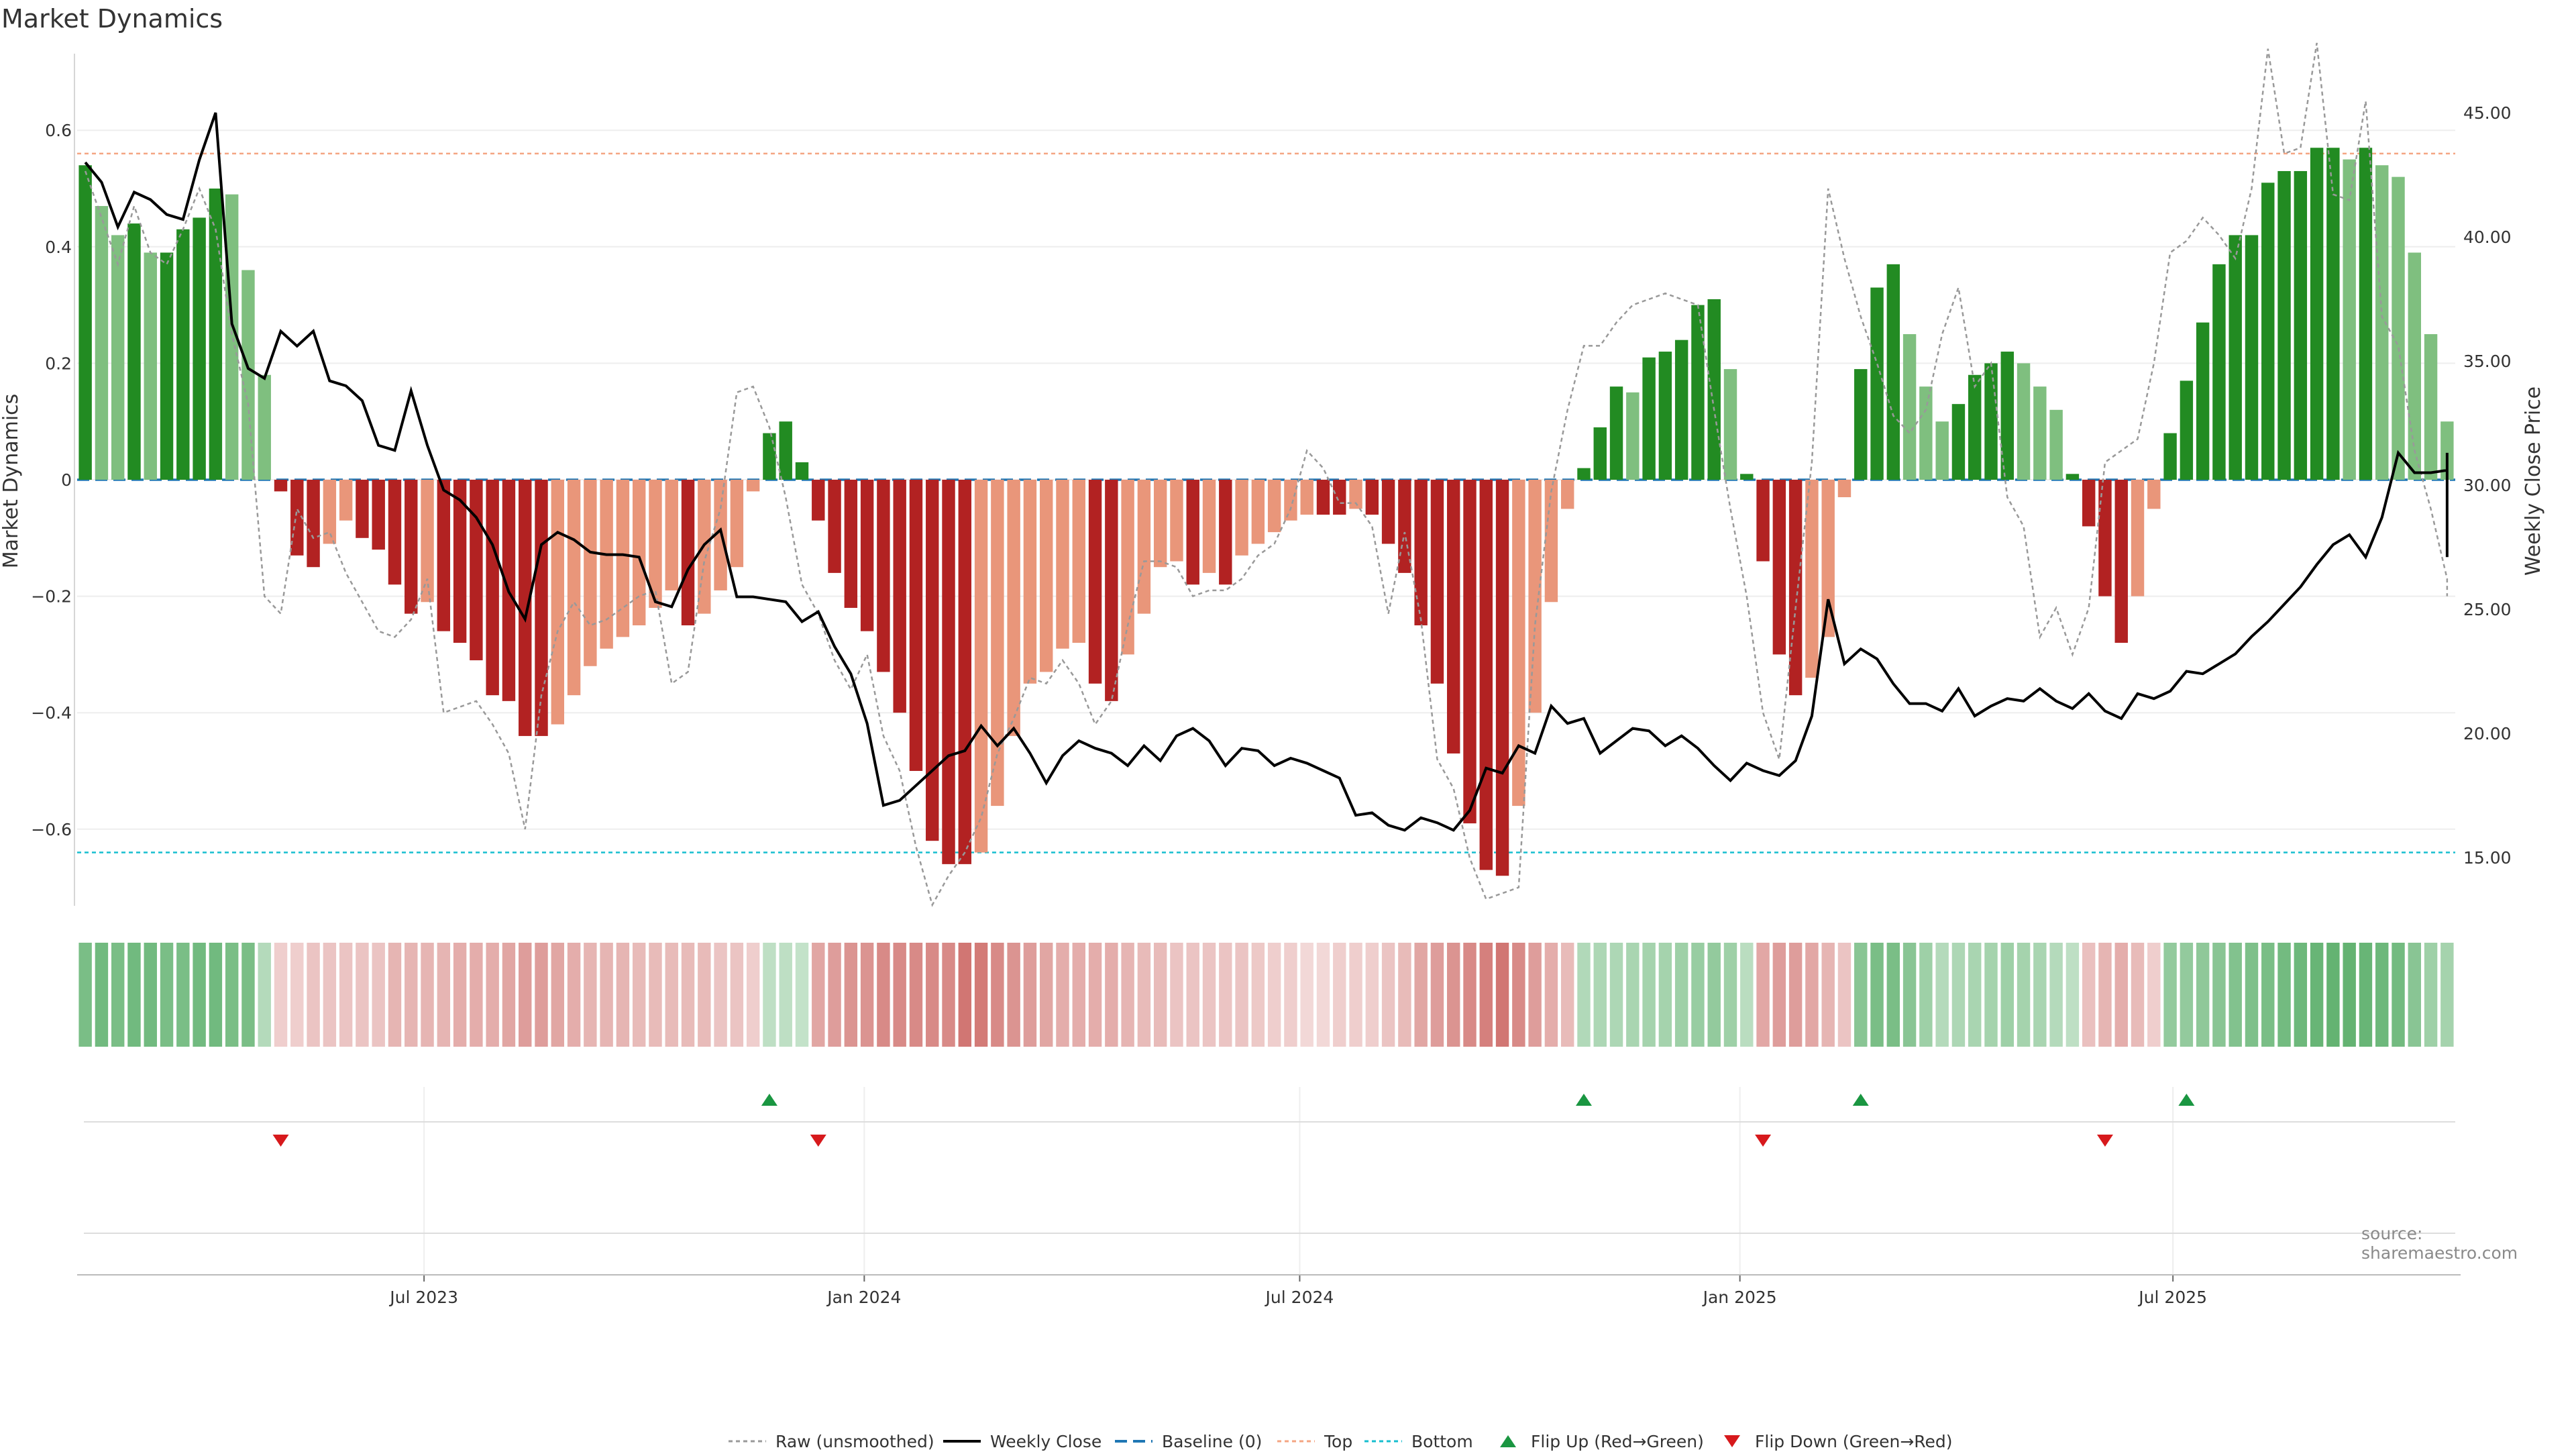 The width and height of the screenshot is (2576, 1456). I want to click on y-axis-title: Market Dynamics, so click(11, 482).